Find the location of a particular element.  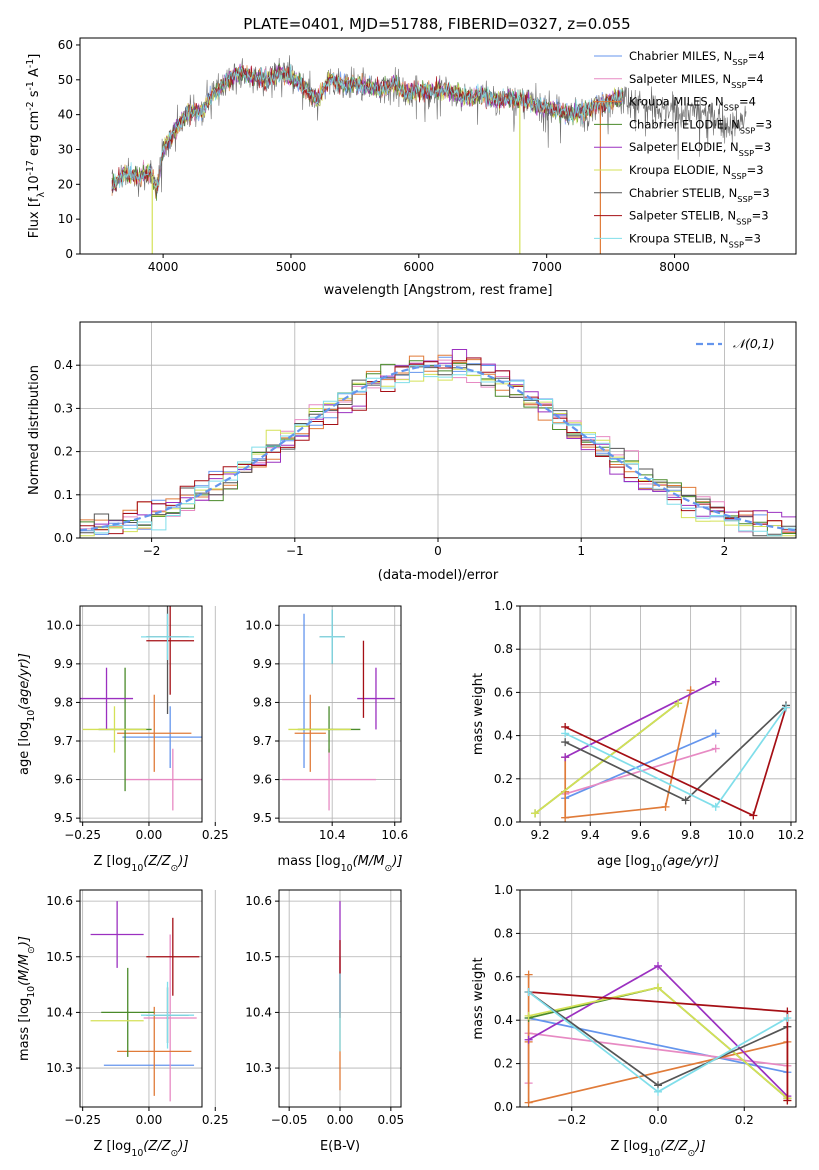

residuals-xtick-label: −2 is located at coordinates (152, 551).